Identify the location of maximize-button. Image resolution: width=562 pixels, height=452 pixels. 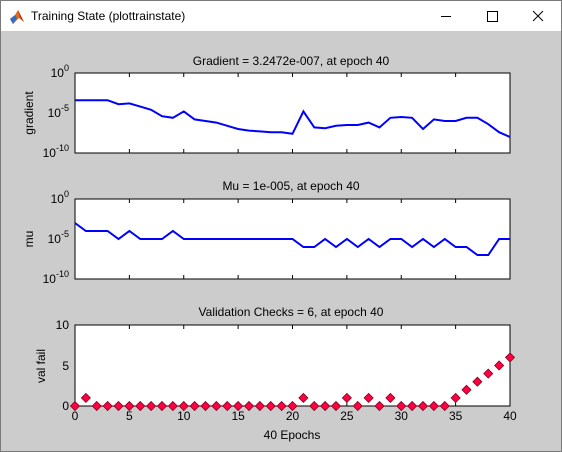
(492, 16).